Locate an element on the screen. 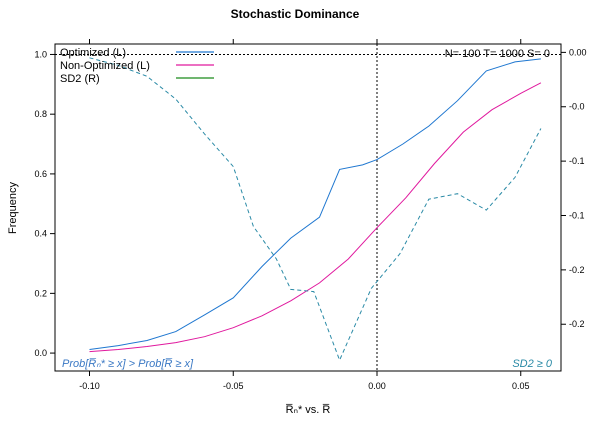  y-tick-label: 0.2 is located at coordinates (40, 293).